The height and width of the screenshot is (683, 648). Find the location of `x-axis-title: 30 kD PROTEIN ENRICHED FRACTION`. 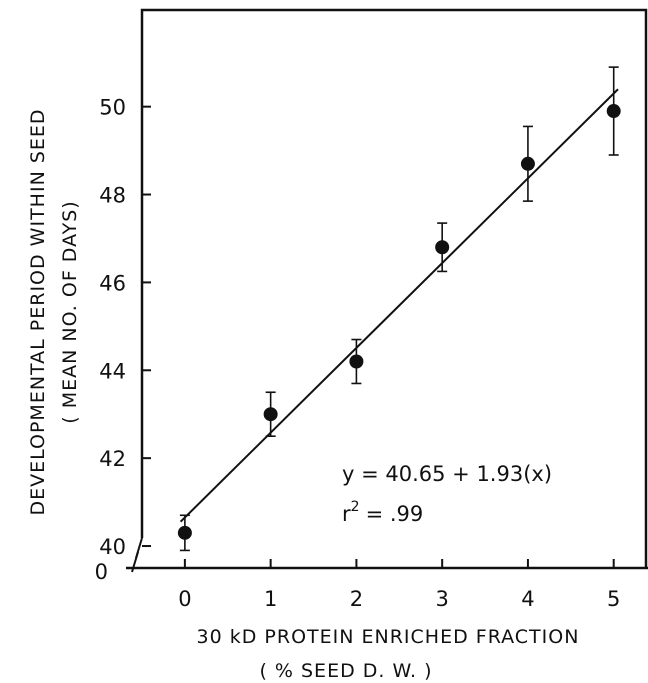

x-axis-title: 30 kD PROTEIN ENRICHED FRACTION is located at coordinates (388, 637).